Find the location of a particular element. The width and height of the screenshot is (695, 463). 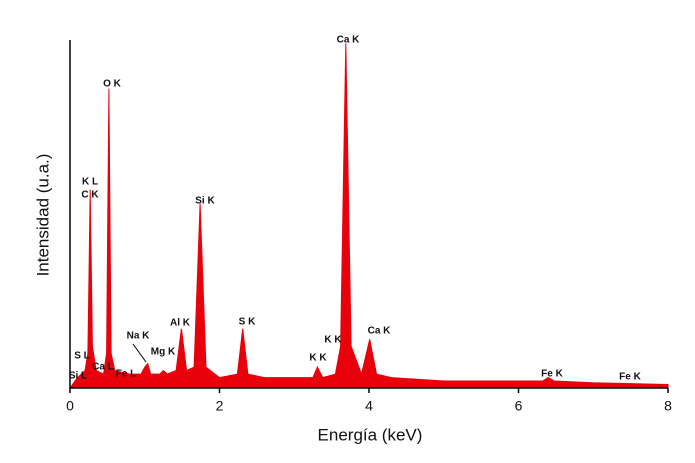

peak-label: Ca L is located at coordinates (103, 367).